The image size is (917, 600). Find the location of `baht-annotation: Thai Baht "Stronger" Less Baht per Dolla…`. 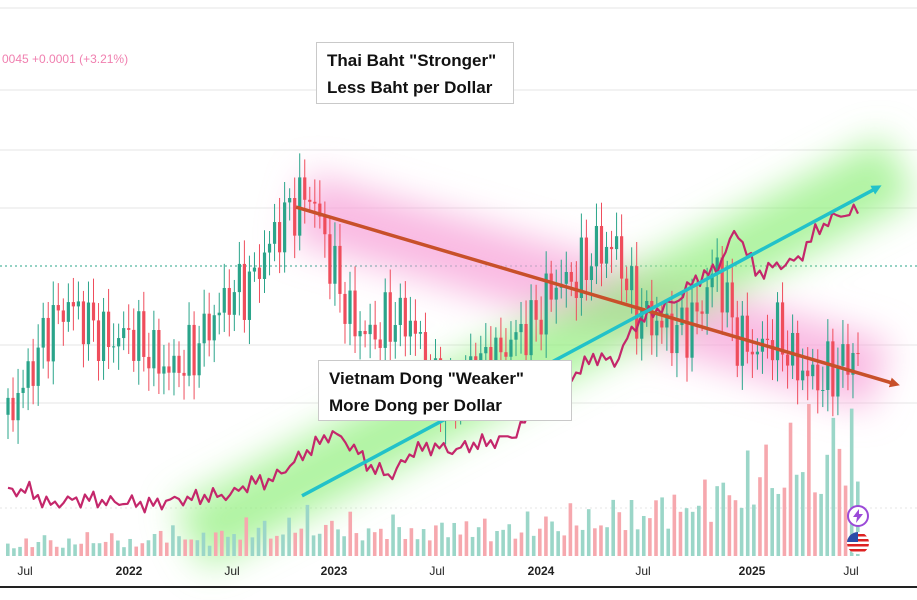

baht-annotation: Thai Baht "Stronger" Less Baht per Dolla… is located at coordinates (415, 73).